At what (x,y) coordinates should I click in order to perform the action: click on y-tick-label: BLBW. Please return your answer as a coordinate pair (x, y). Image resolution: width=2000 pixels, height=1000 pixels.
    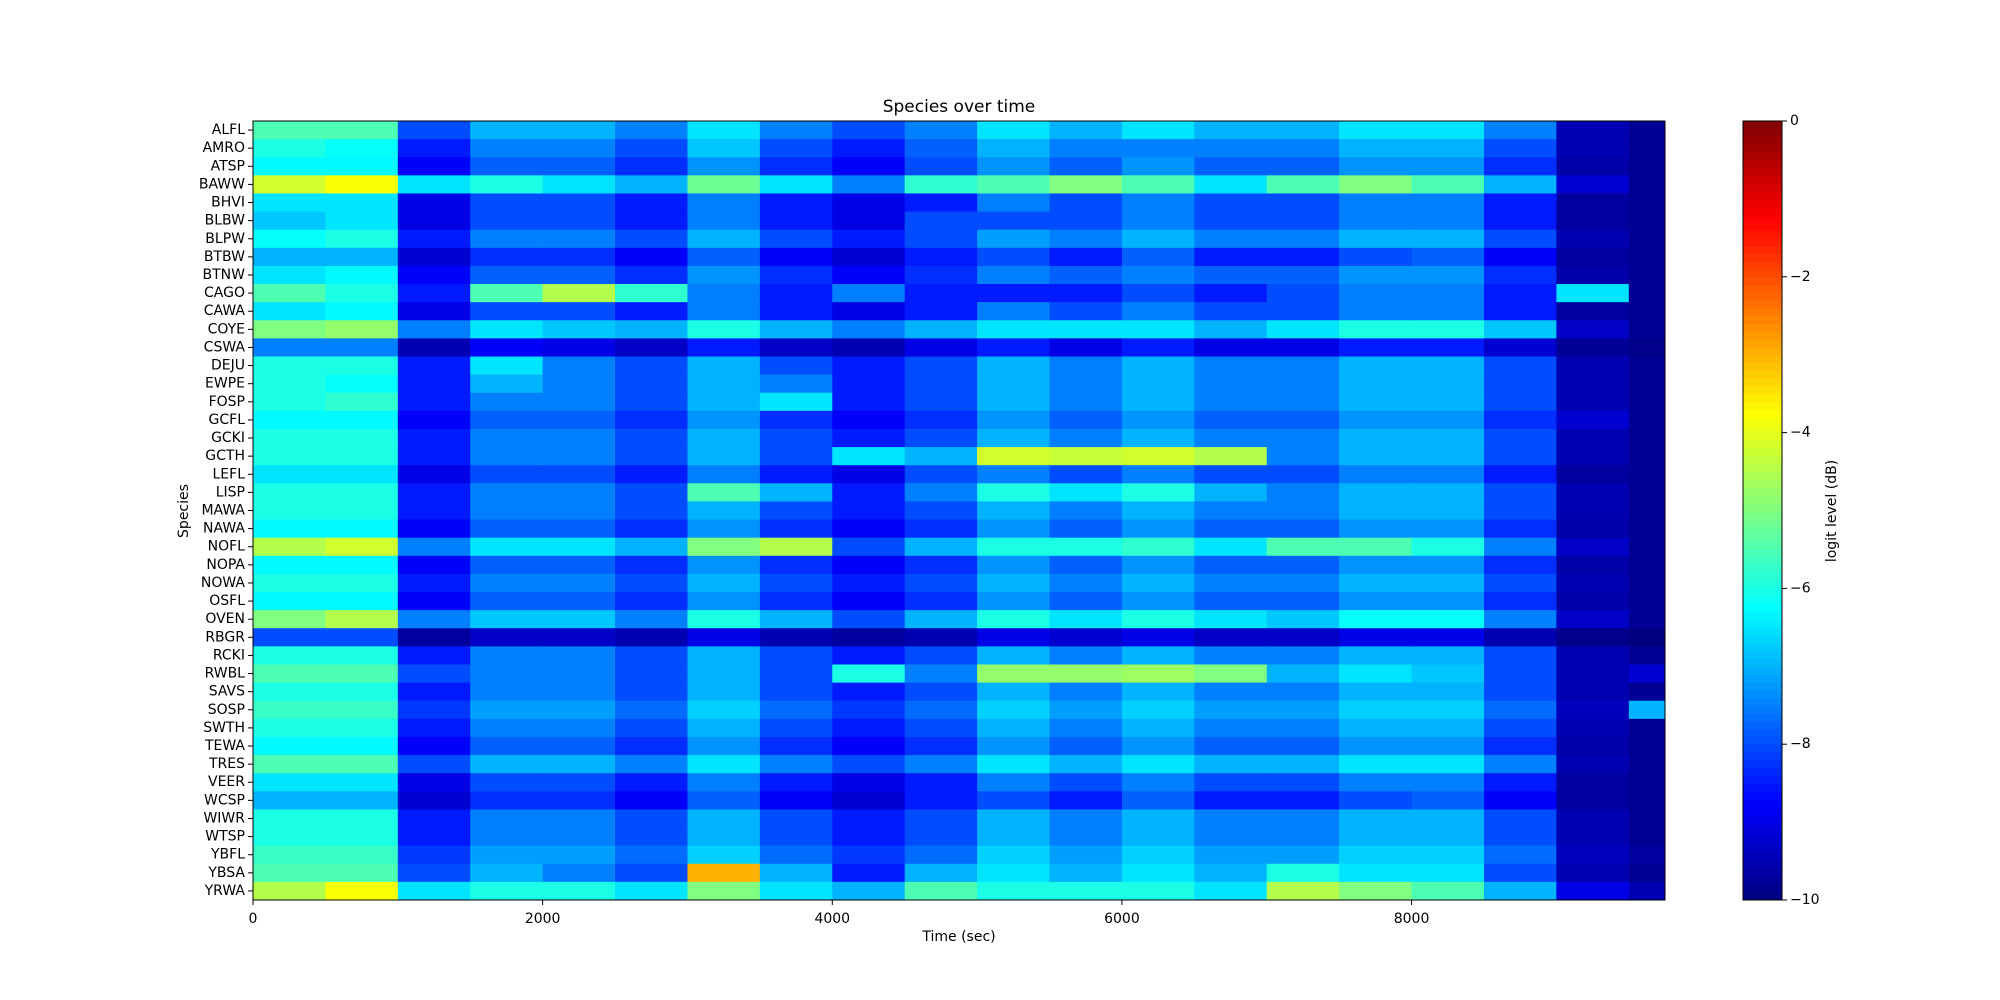
    Looking at the image, I should click on (225, 221).